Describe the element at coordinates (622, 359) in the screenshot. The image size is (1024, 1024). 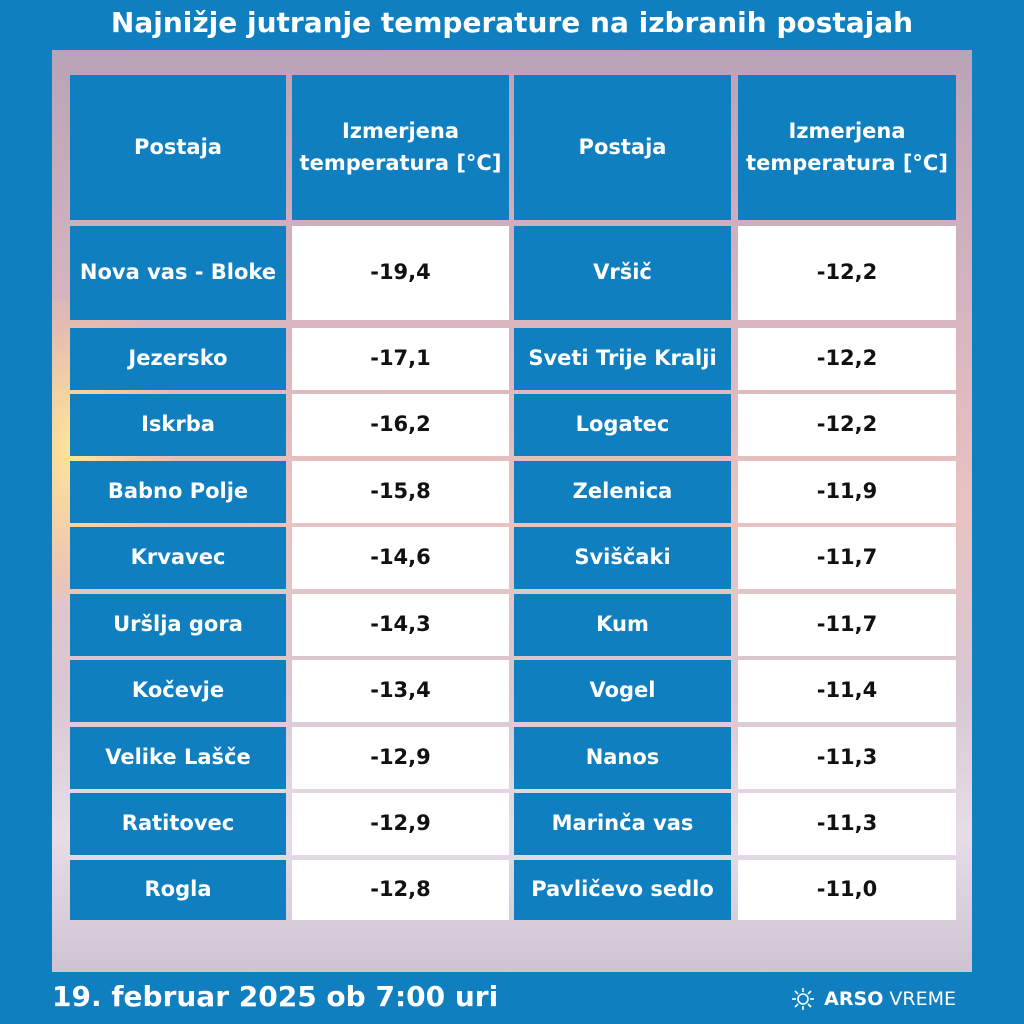
I see `station-cell: Sveti Trije Kralji` at that location.